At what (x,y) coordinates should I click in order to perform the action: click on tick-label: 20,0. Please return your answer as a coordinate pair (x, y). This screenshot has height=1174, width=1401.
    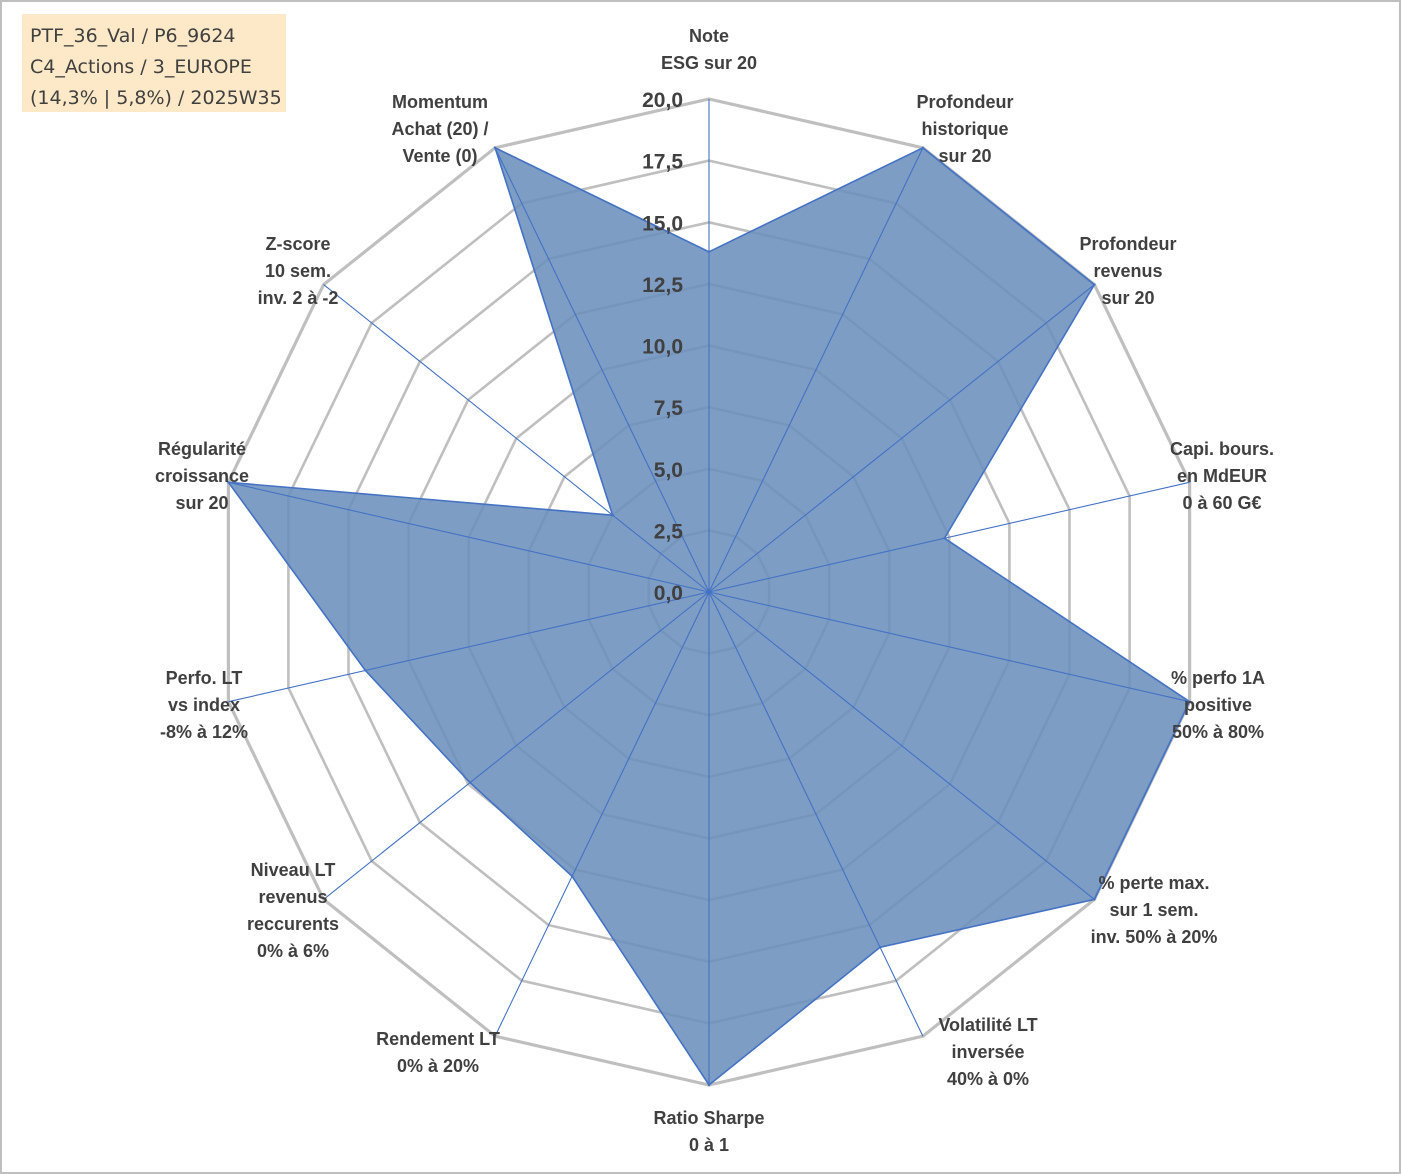
    Looking at the image, I should click on (662, 100).